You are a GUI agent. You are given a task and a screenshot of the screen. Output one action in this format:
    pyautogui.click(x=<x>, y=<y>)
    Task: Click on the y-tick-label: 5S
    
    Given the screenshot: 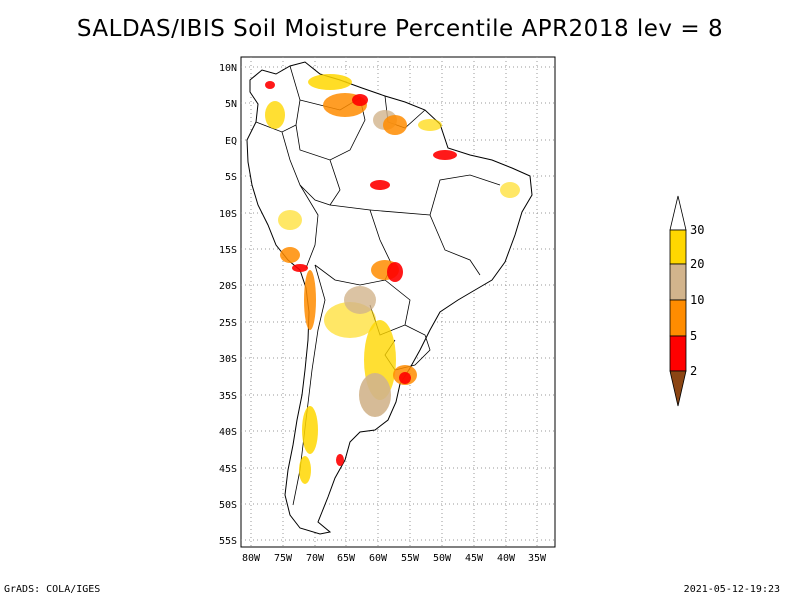 What is the action you would take?
    pyautogui.click(x=231, y=177)
    